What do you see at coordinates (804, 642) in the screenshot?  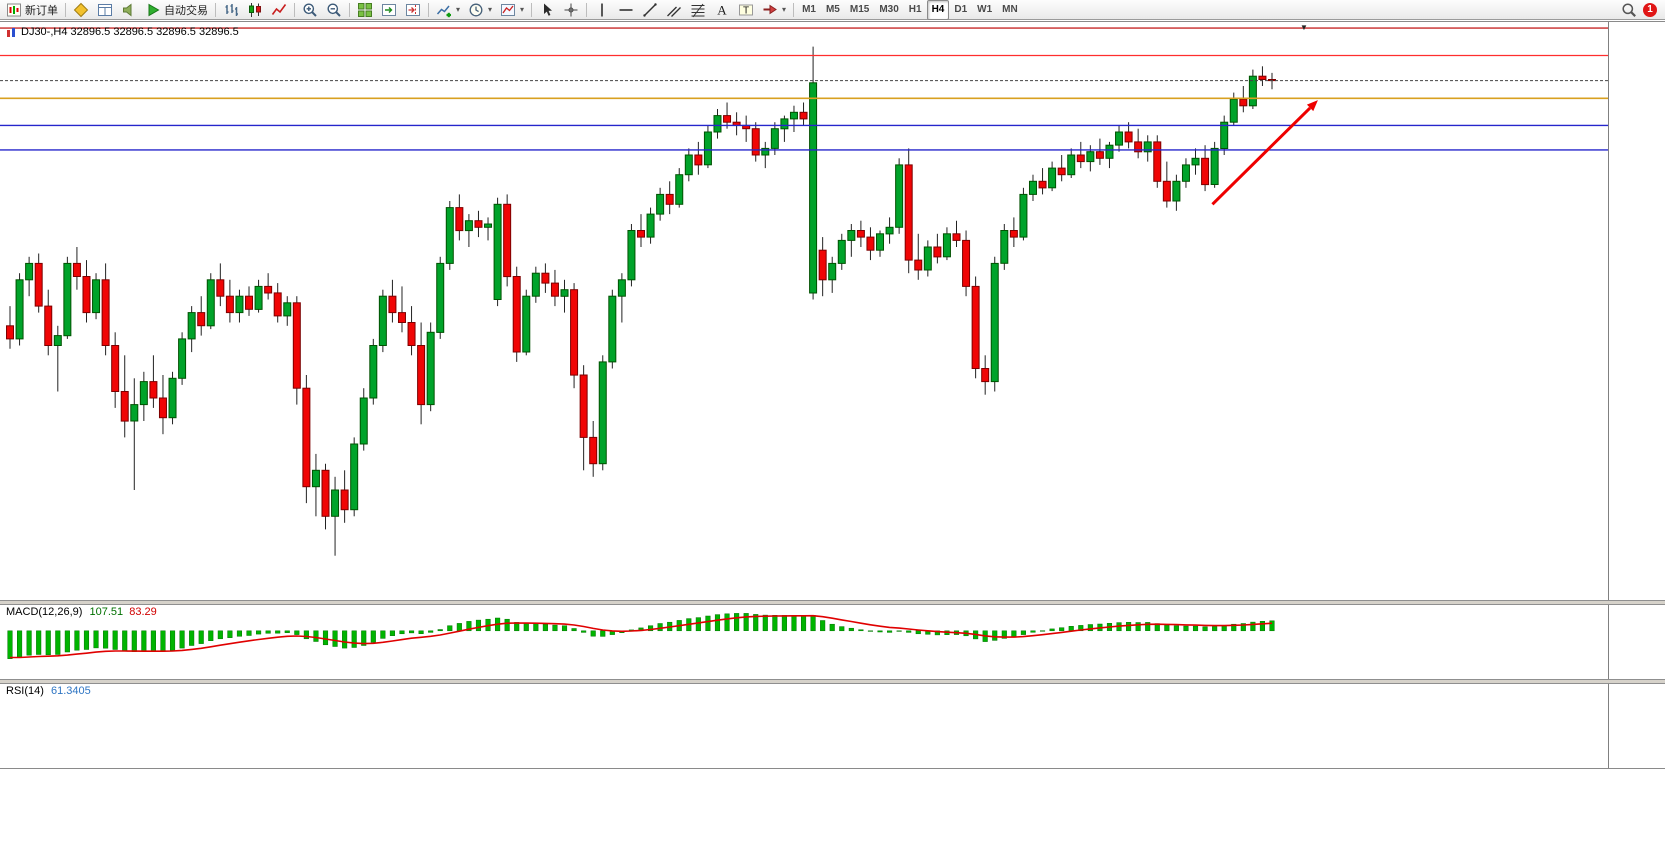 I see `macd-panel-canvas` at bounding box center [804, 642].